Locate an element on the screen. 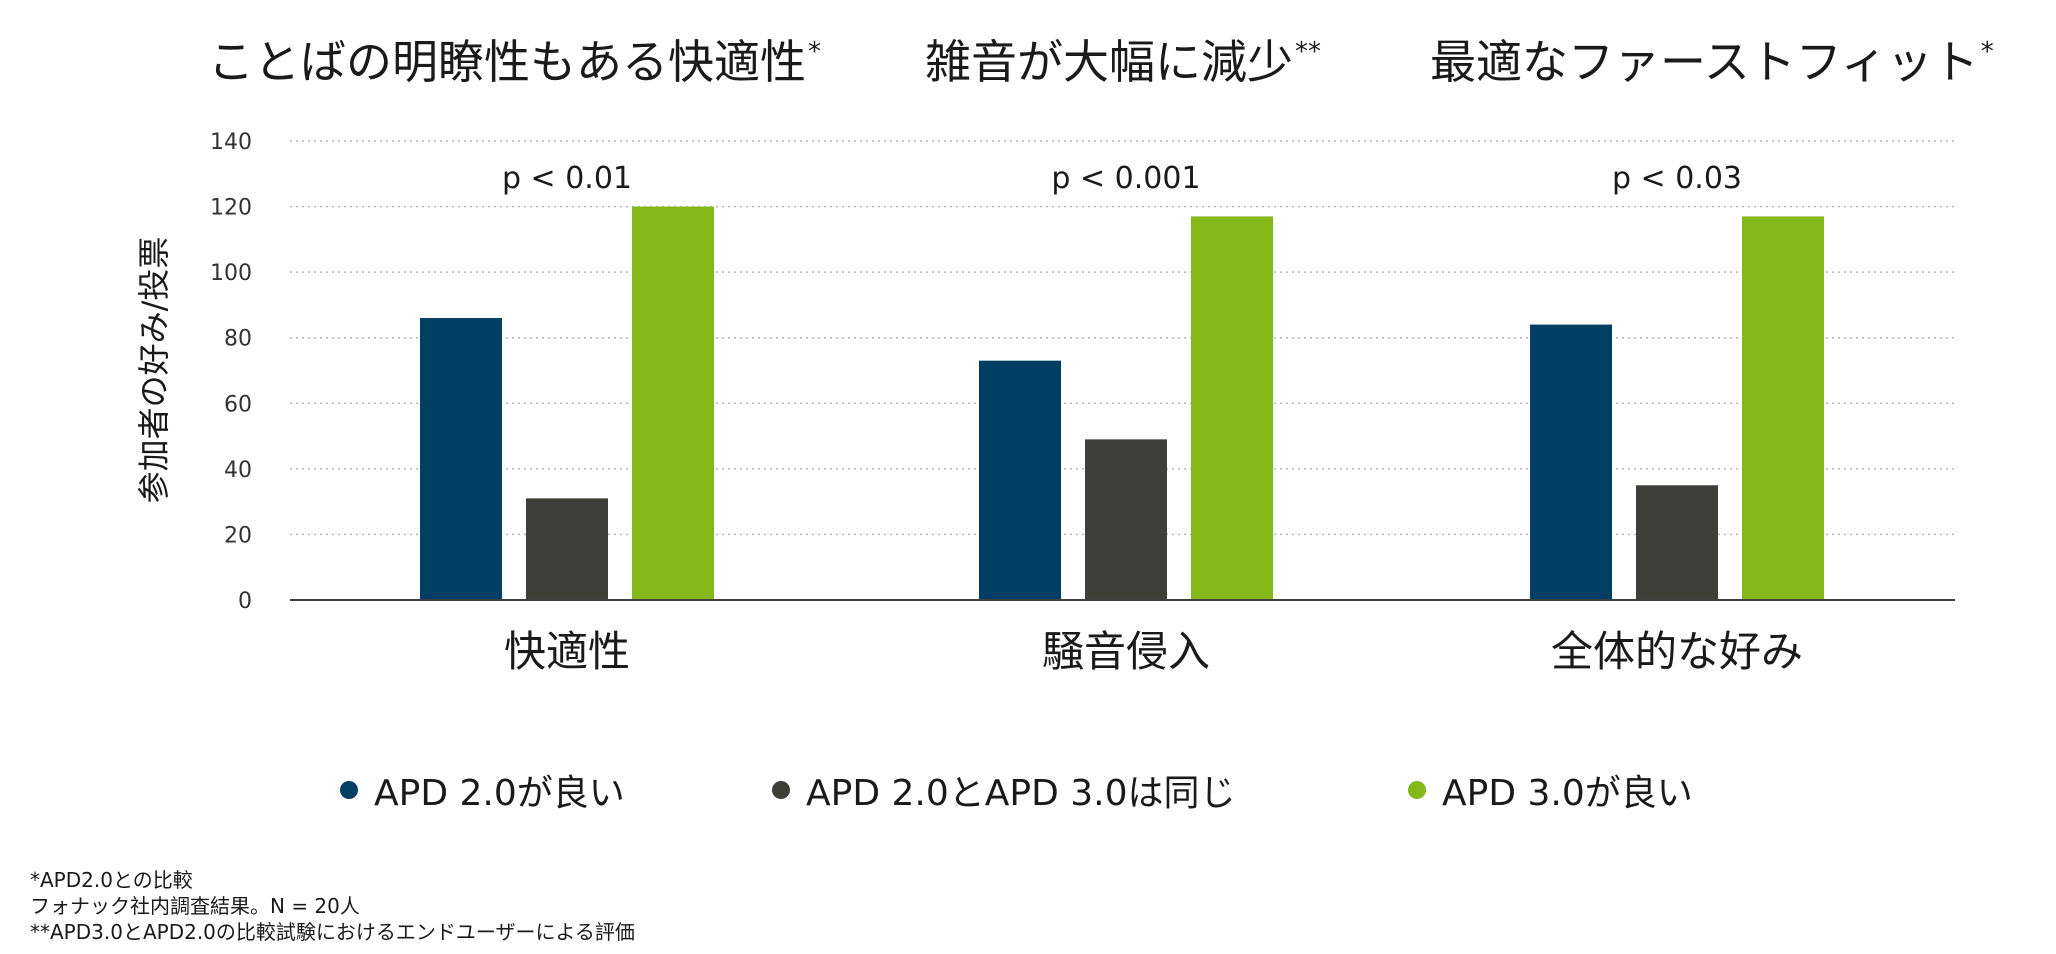 This screenshot has width=2056, height=954. footnote: *APD2.0との比較 is located at coordinates (111, 880).